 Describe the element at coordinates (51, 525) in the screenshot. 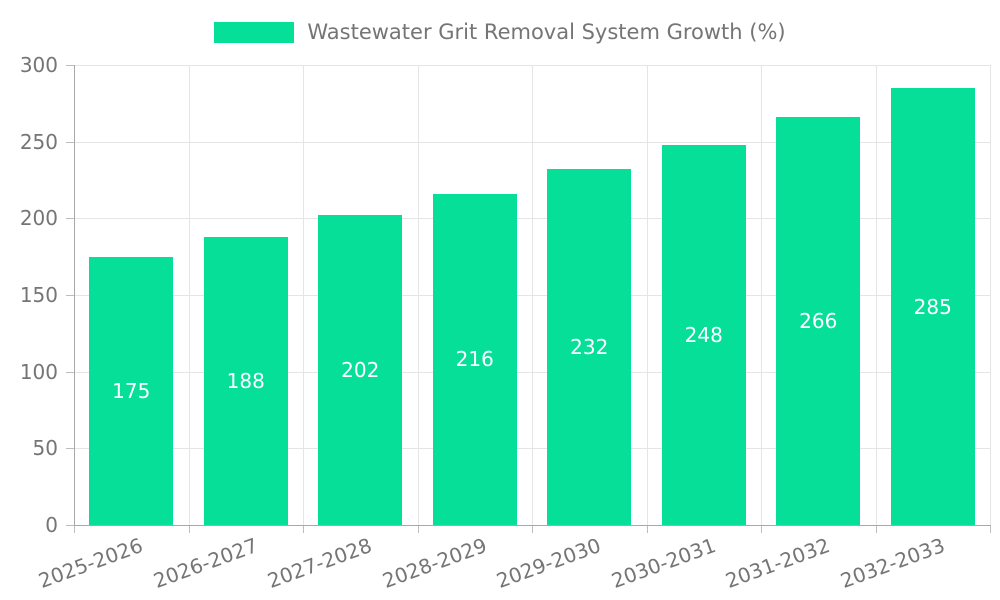

I see `y-axis-tick-label: 0` at that location.